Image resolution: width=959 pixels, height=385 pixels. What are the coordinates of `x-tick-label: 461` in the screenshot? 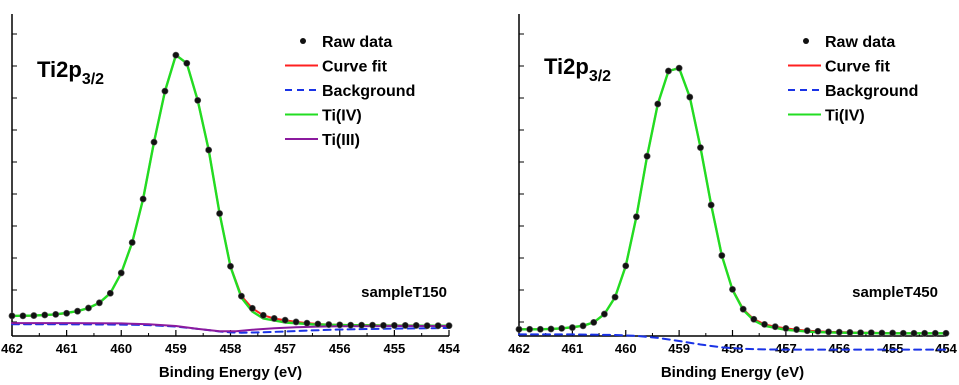 It's located at (573, 348).